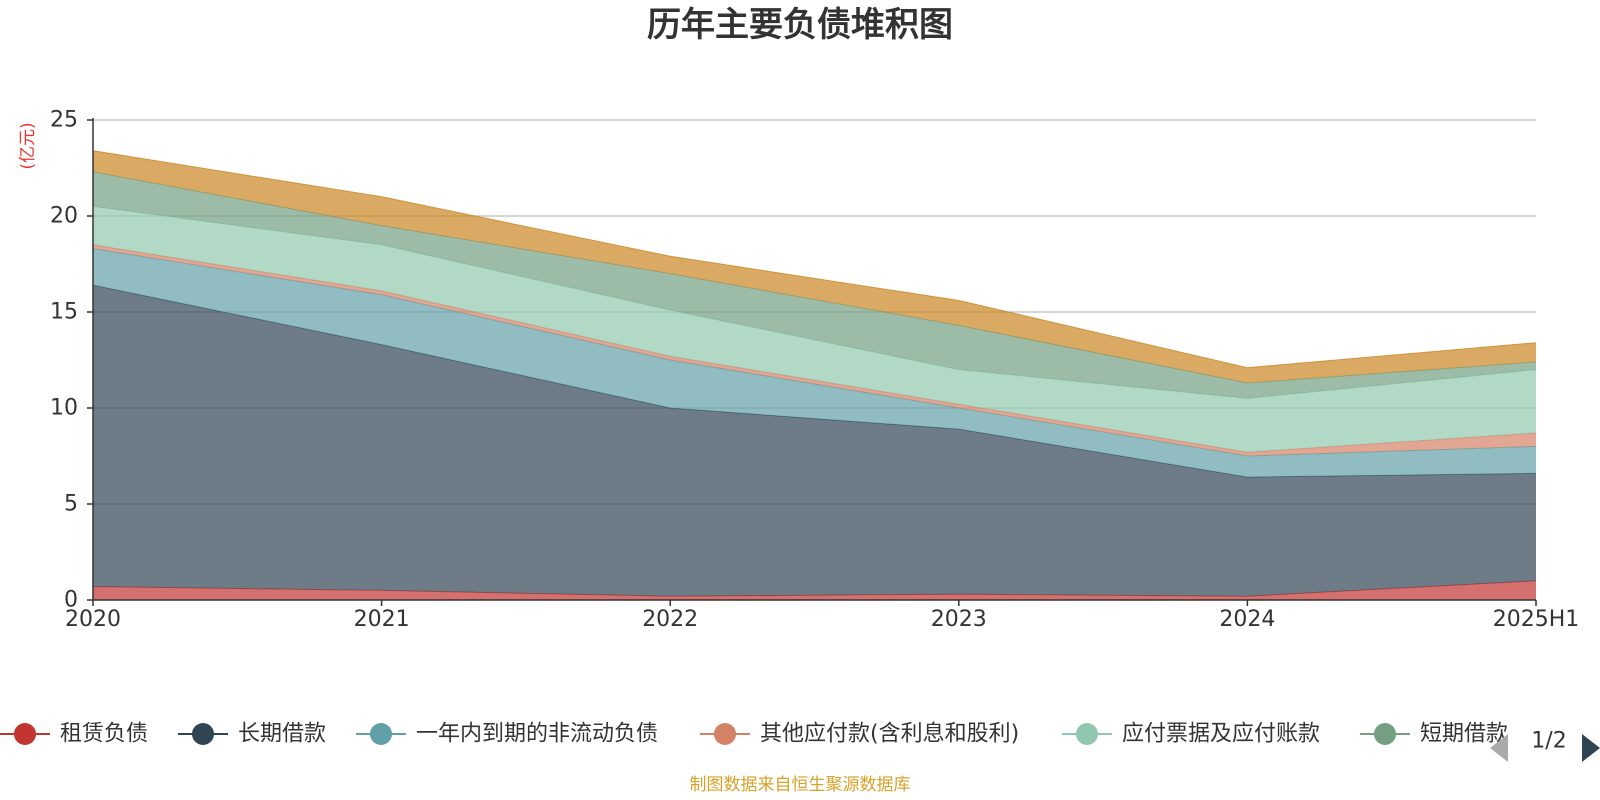  Describe the element at coordinates (104, 734) in the screenshot. I see `legend-label: 租赁负债` at that location.